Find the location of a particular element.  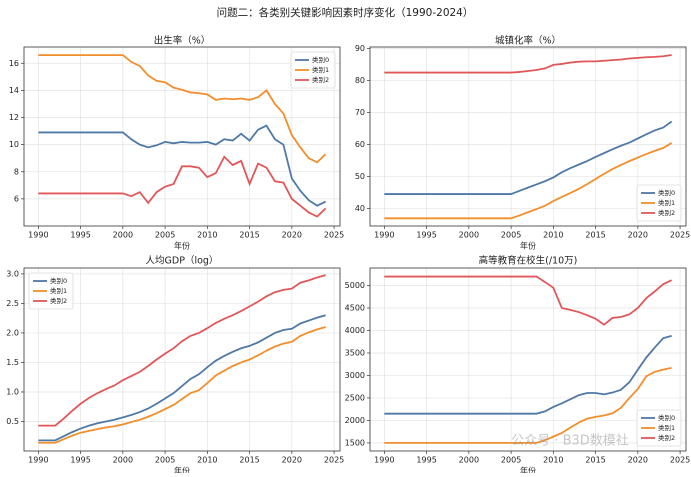

y-tick-label: 4500 is located at coordinates (355, 308).